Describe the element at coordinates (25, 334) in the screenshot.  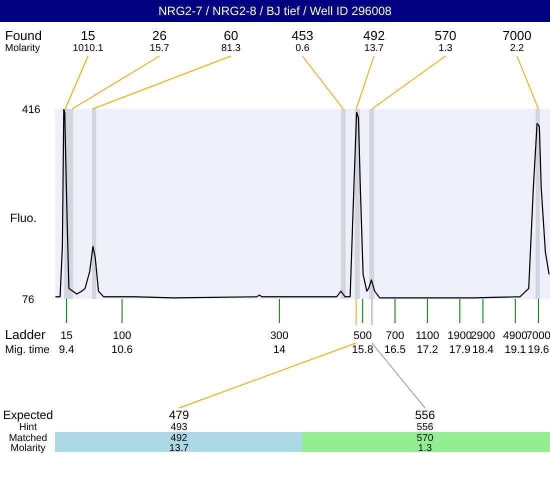
I see `text: Ladder` at that location.